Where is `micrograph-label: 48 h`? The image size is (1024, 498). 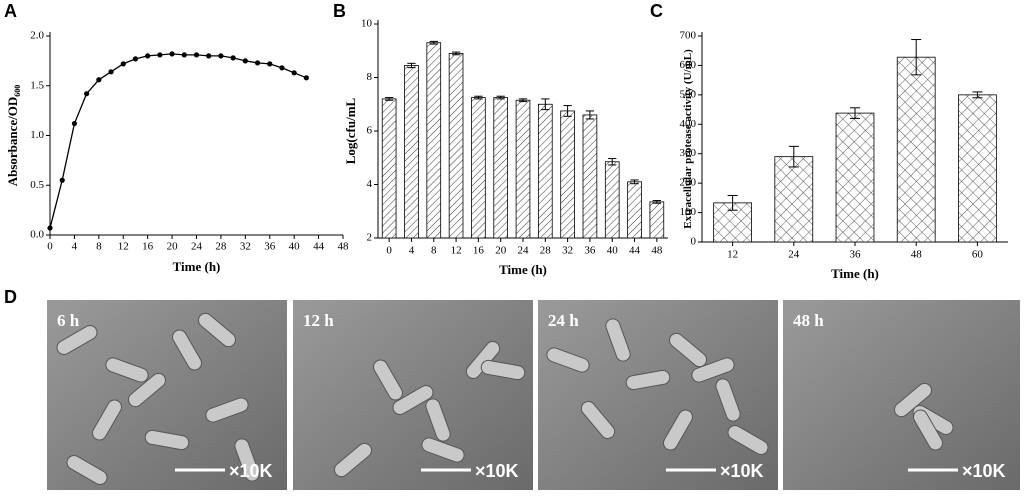
micrograph-label: 48 h is located at coordinates (808, 320).